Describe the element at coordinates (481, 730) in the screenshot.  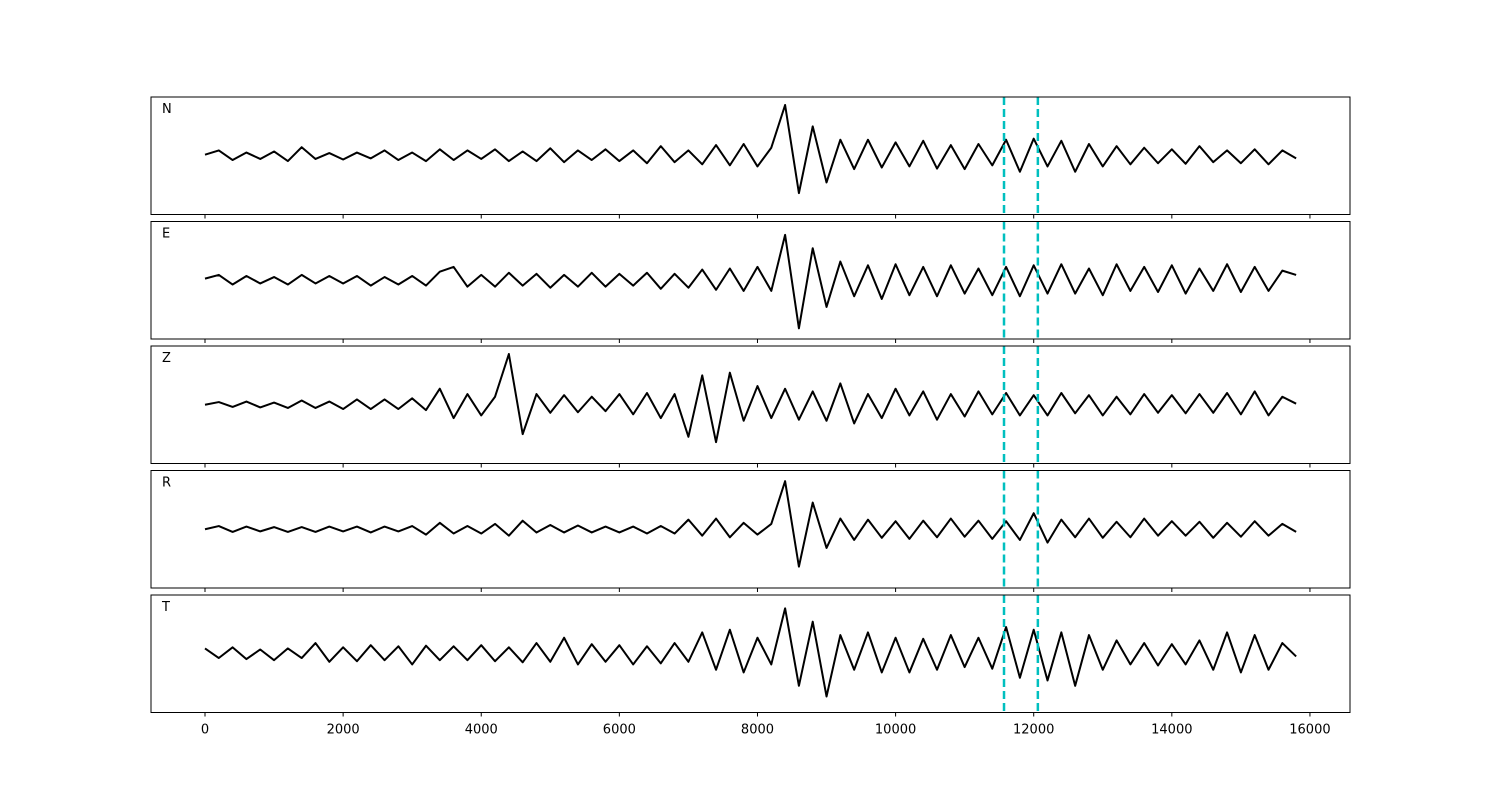
I see `x-tick-label: 4000` at that location.